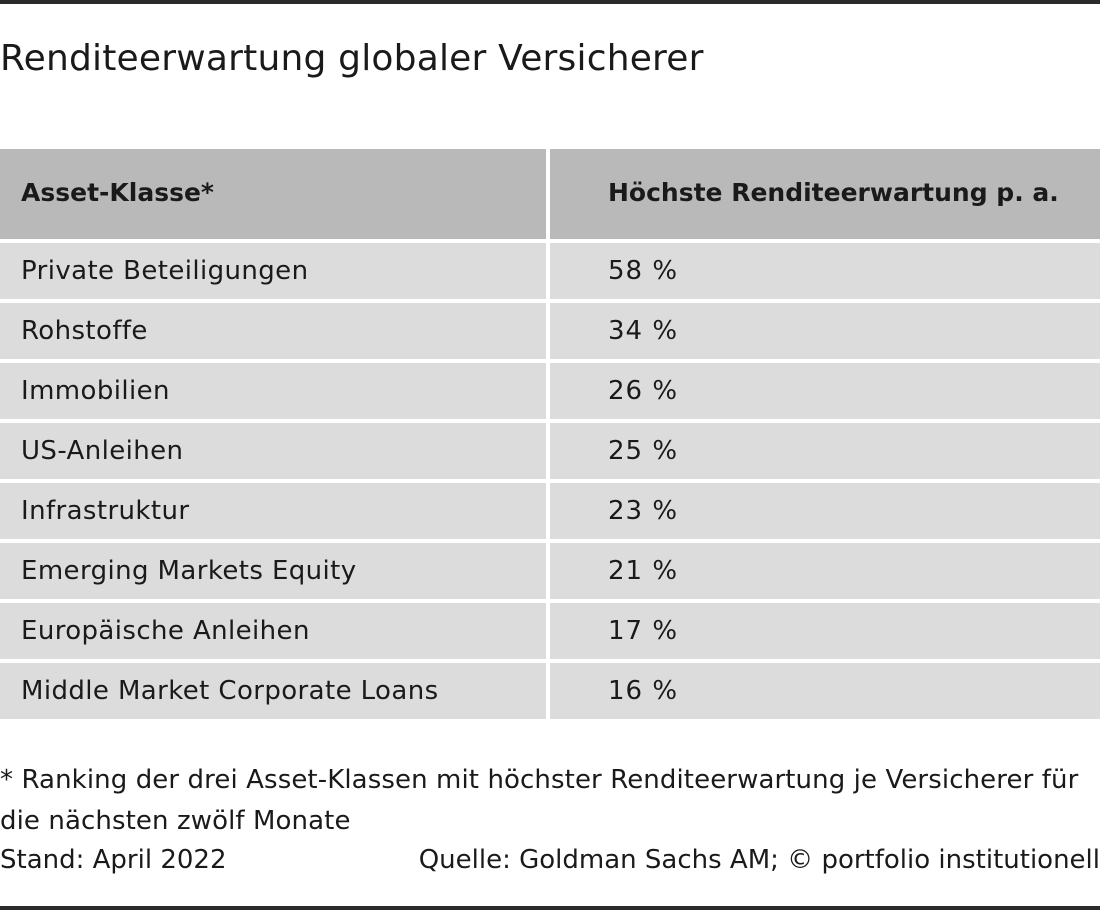 The image size is (1100, 912). Describe the element at coordinates (352, 58) in the screenshot. I see `page-title: Renditeerwartung globaler Versicherer` at that location.